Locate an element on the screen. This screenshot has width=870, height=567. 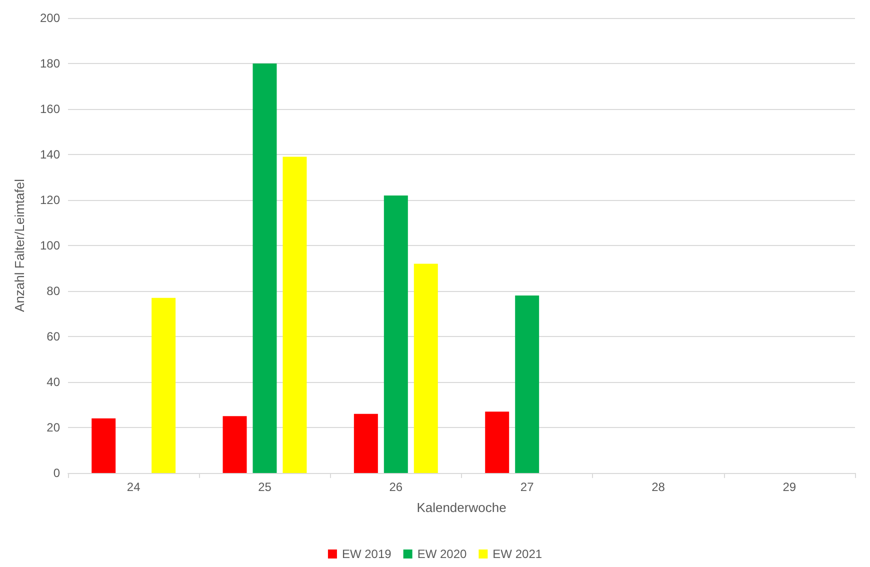
x-tick-label: 26 is located at coordinates (396, 487).